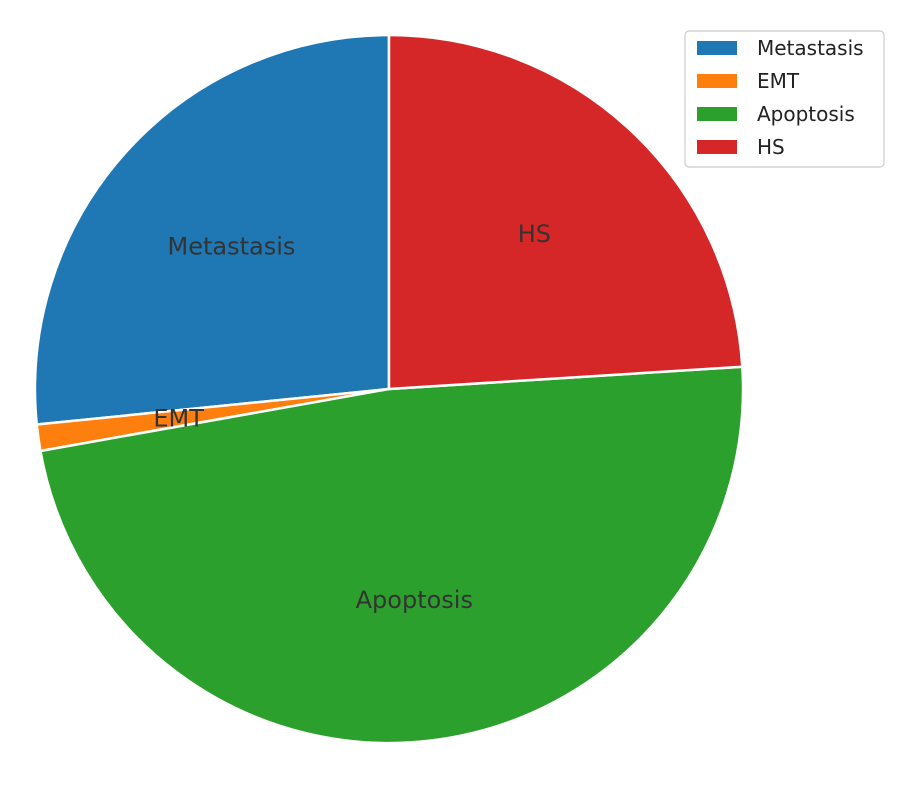 Image resolution: width=904 pixels, height=785 pixels. What do you see at coordinates (414, 600) in the screenshot?
I see `slice-label-apoptosis: Apoptosis` at bounding box center [414, 600].